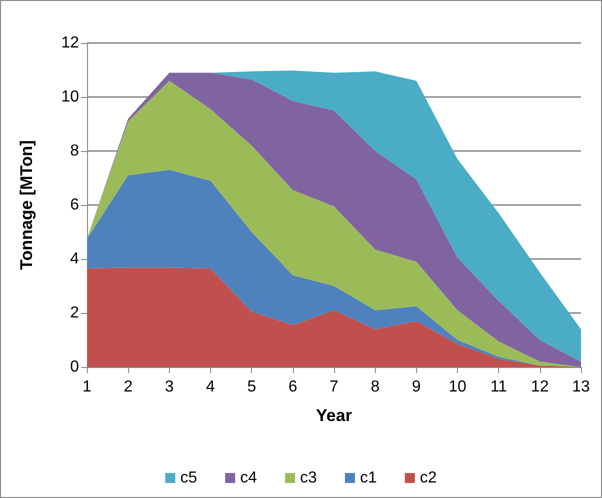 The width and height of the screenshot is (602, 498). Describe the element at coordinates (75, 313) in the screenshot. I see `y-tick-label: 2` at that location.